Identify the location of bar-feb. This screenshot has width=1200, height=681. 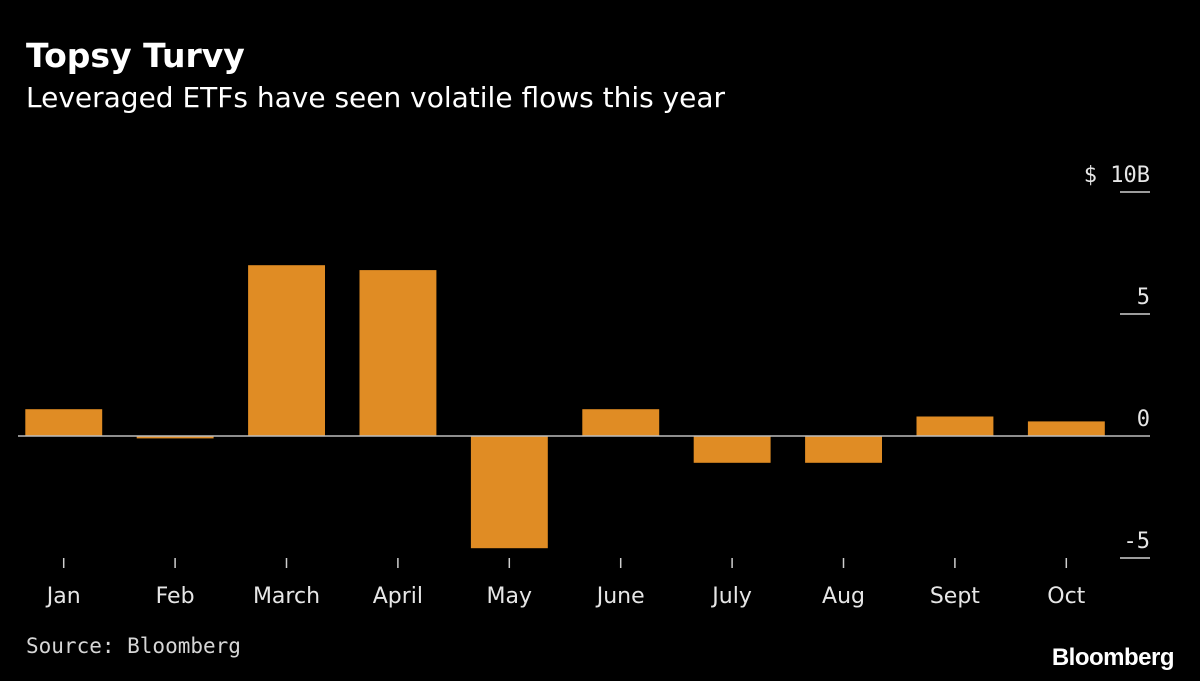
(175, 437).